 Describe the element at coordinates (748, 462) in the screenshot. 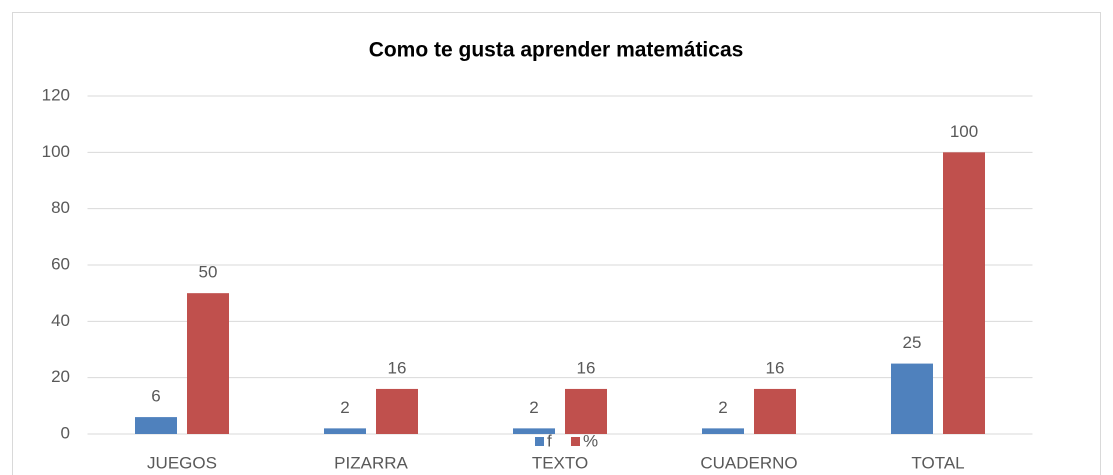

I see `x-tick-label: CUADERNO` at that location.